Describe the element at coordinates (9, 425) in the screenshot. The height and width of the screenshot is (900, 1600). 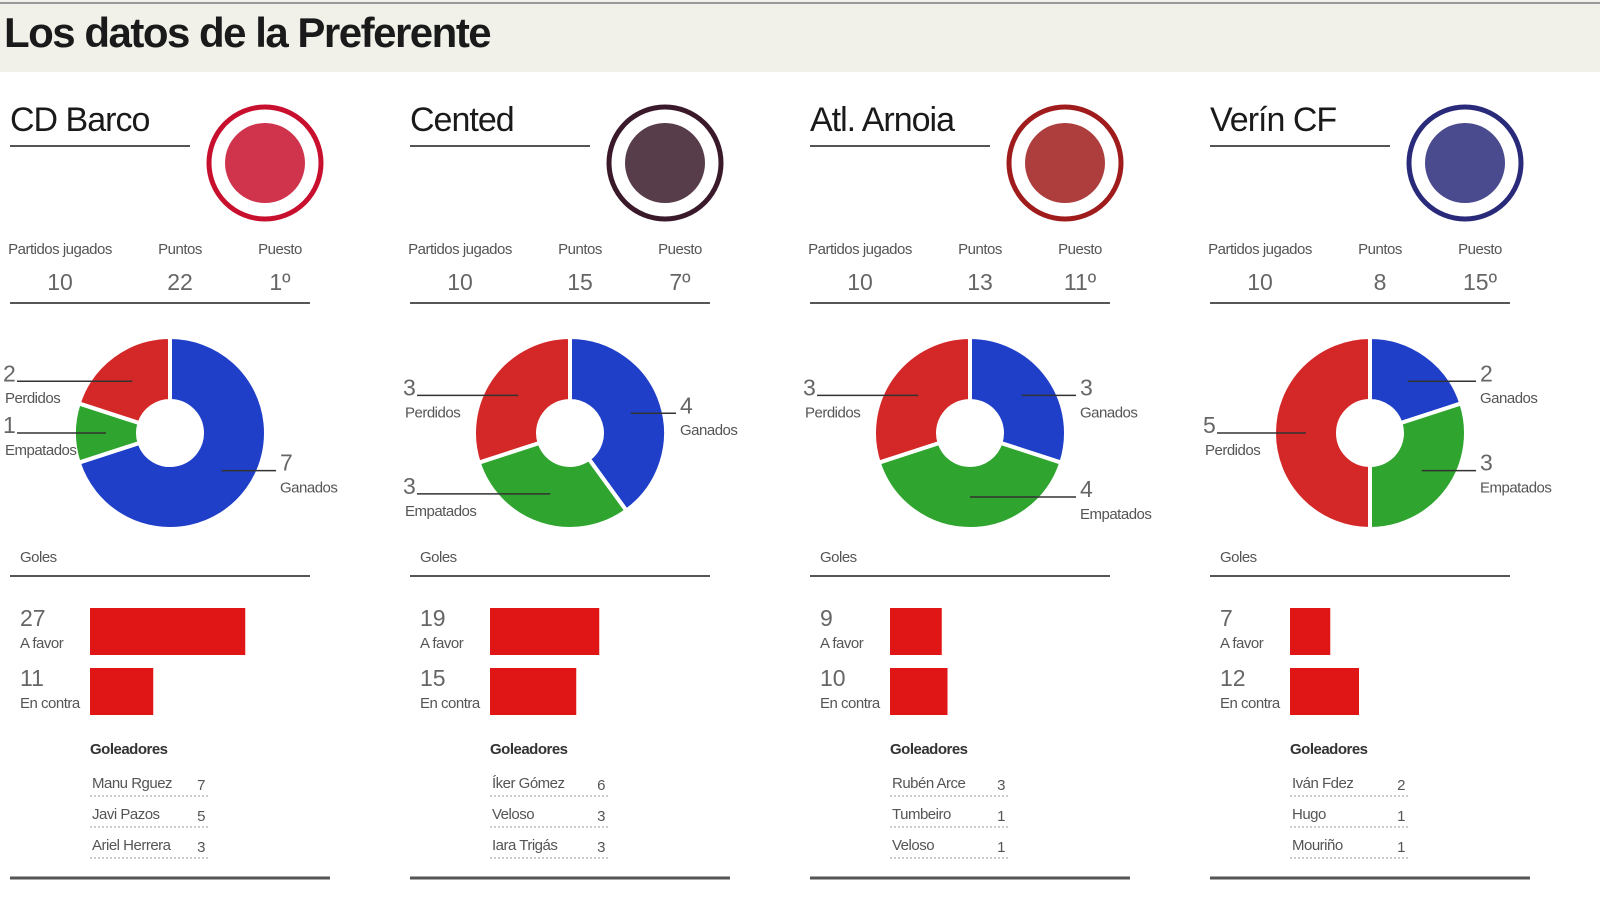
I see `segment-value: 1` at that location.